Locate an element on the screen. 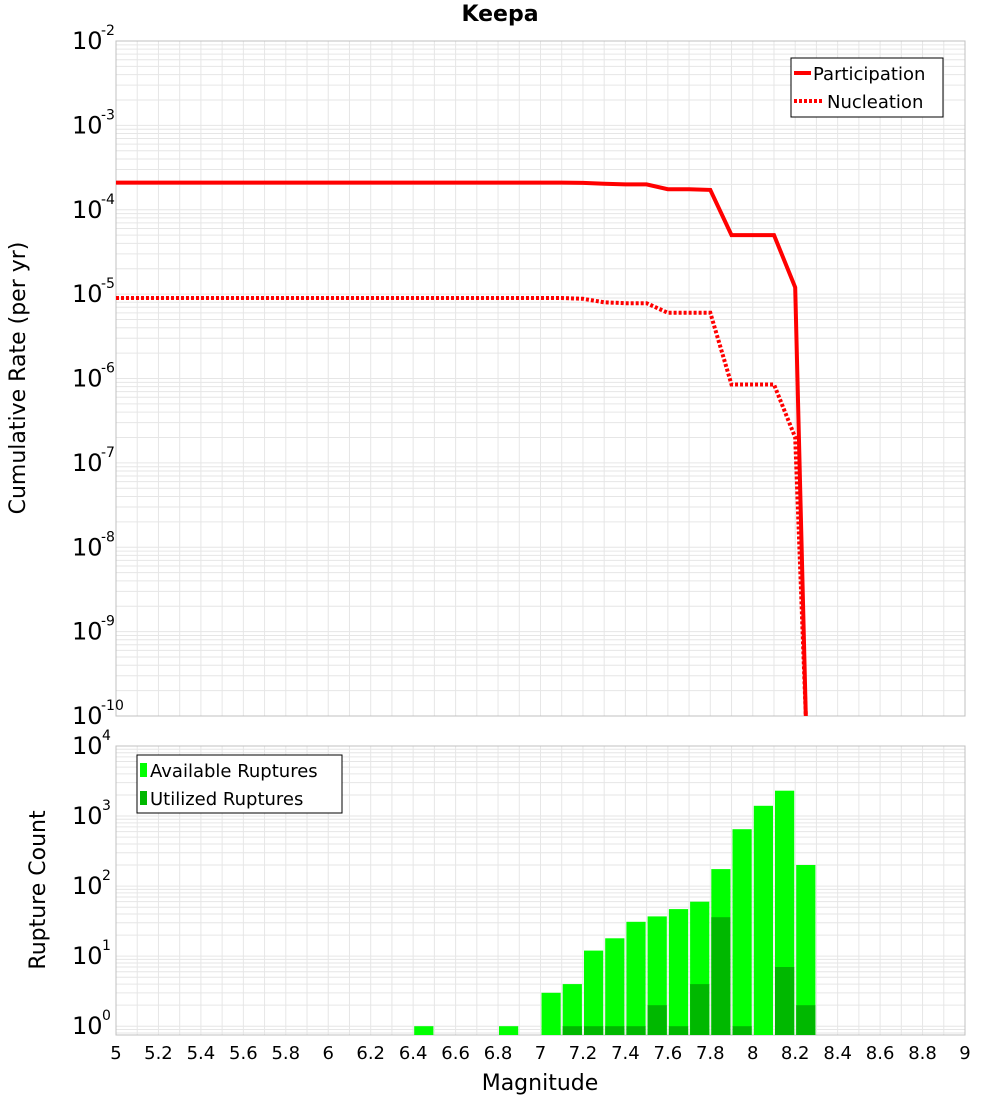 This screenshot has height=1100, width=1000. x-tick-label: 6 is located at coordinates (328, 1053).